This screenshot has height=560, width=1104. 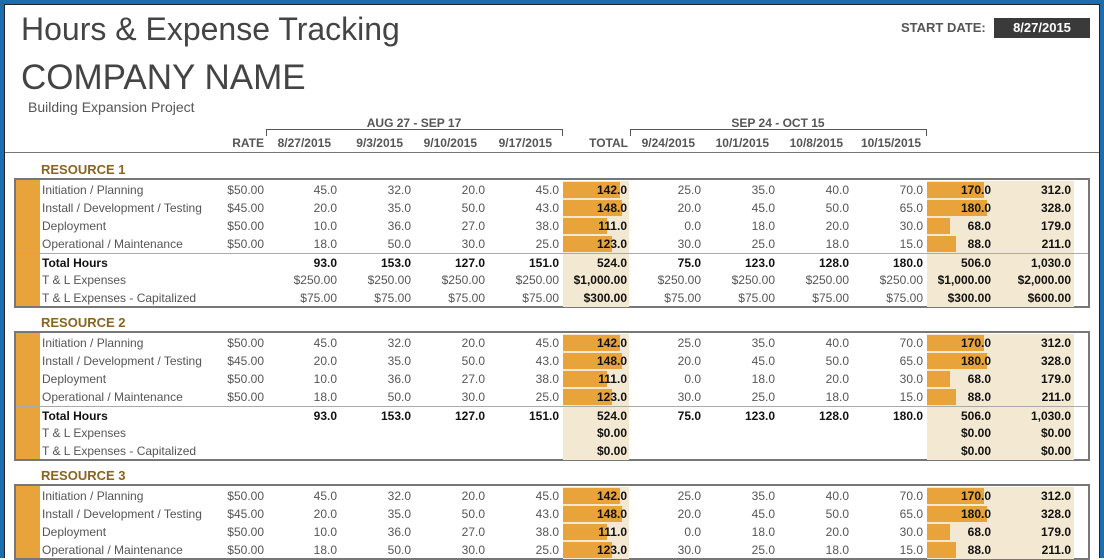 What do you see at coordinates (119, 451) in the screenshot?
I see `row-label: T & L Expenses - Capitalized` at bounding box center [119, 451].